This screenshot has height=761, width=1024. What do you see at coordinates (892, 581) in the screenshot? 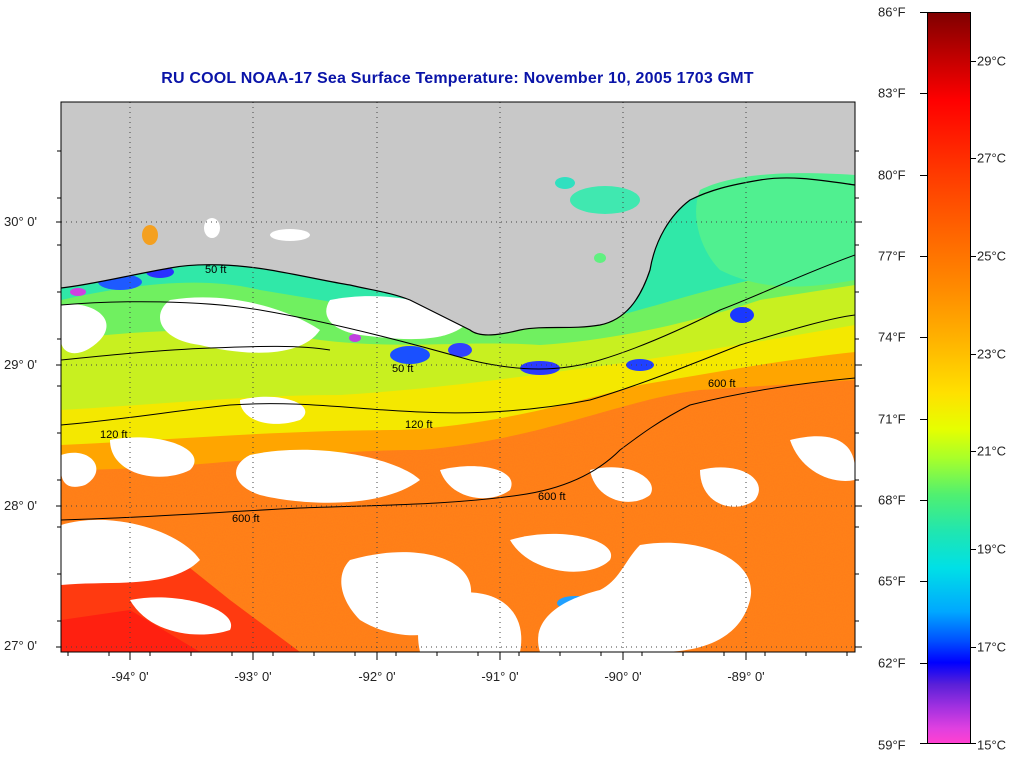
I see `colorbar-f-label-65: 65°F` at bounding box center [892, 581].